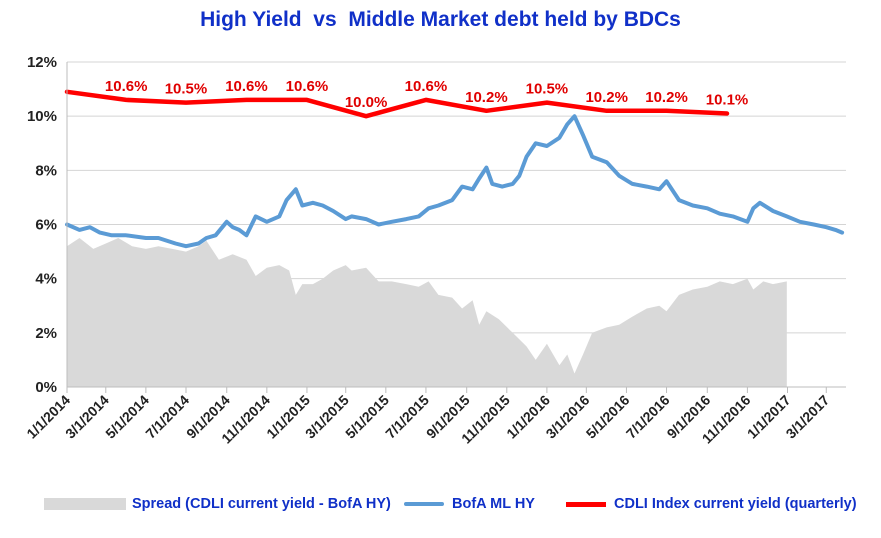 The image size is (881, 538). I want to click on y-tick-labels: 0% 2% 4% 6% 8% 10% 12%, so click(42, 225).